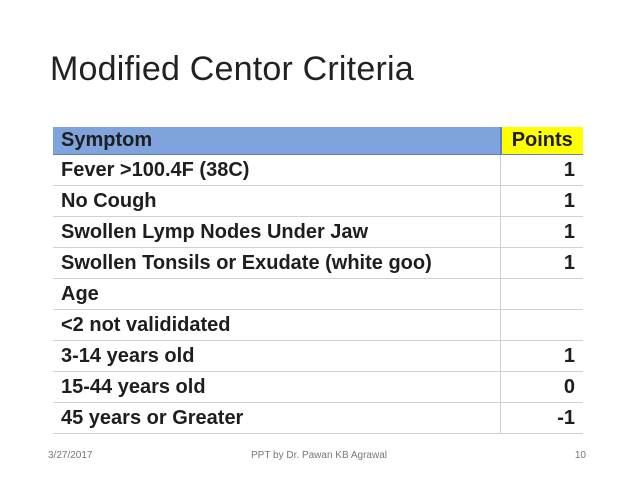 The image size is (638, 479). What do you see at coordinates (232, 69) in the screenshot?
I see `slide-title: Modified Centor Criteria` at bounding box center [232, 69].